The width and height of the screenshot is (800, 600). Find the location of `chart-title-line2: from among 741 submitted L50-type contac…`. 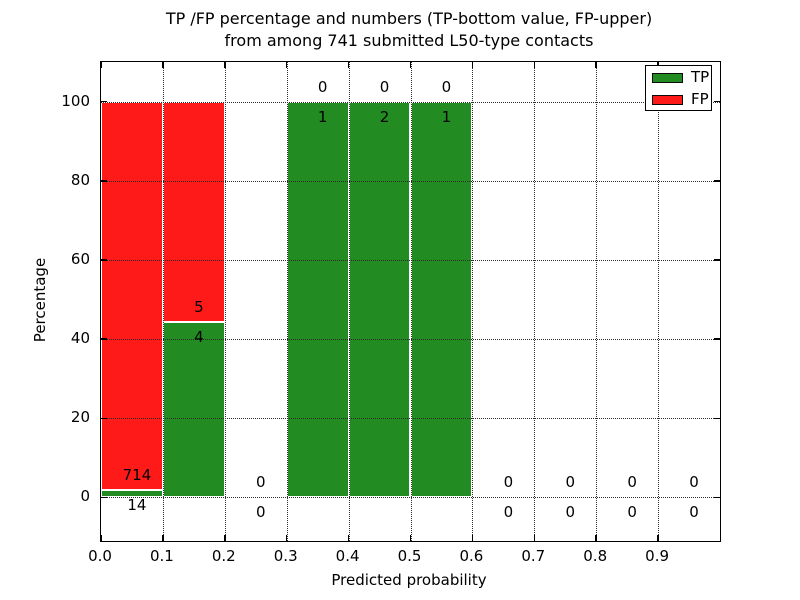

chart-title-line2: from among 741 submitted L50-type contac… is located at coordinates (409, 40).